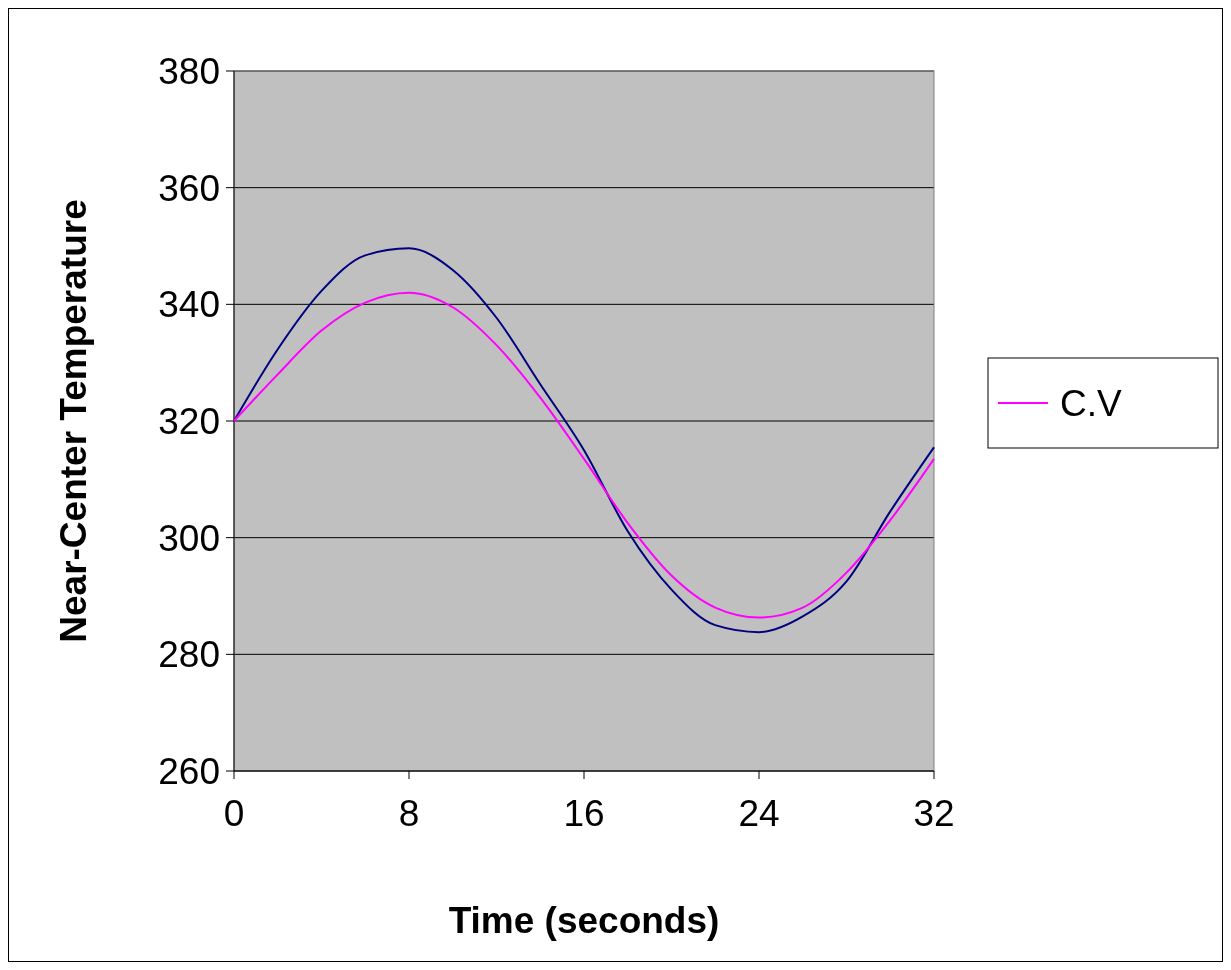 Image resolution: width=1231 pixels, height=970 pixels. Describe the element at coordinates (73, 421) in the screenshot. I see `y-axis-title: Near-Center Temperature` at that location.